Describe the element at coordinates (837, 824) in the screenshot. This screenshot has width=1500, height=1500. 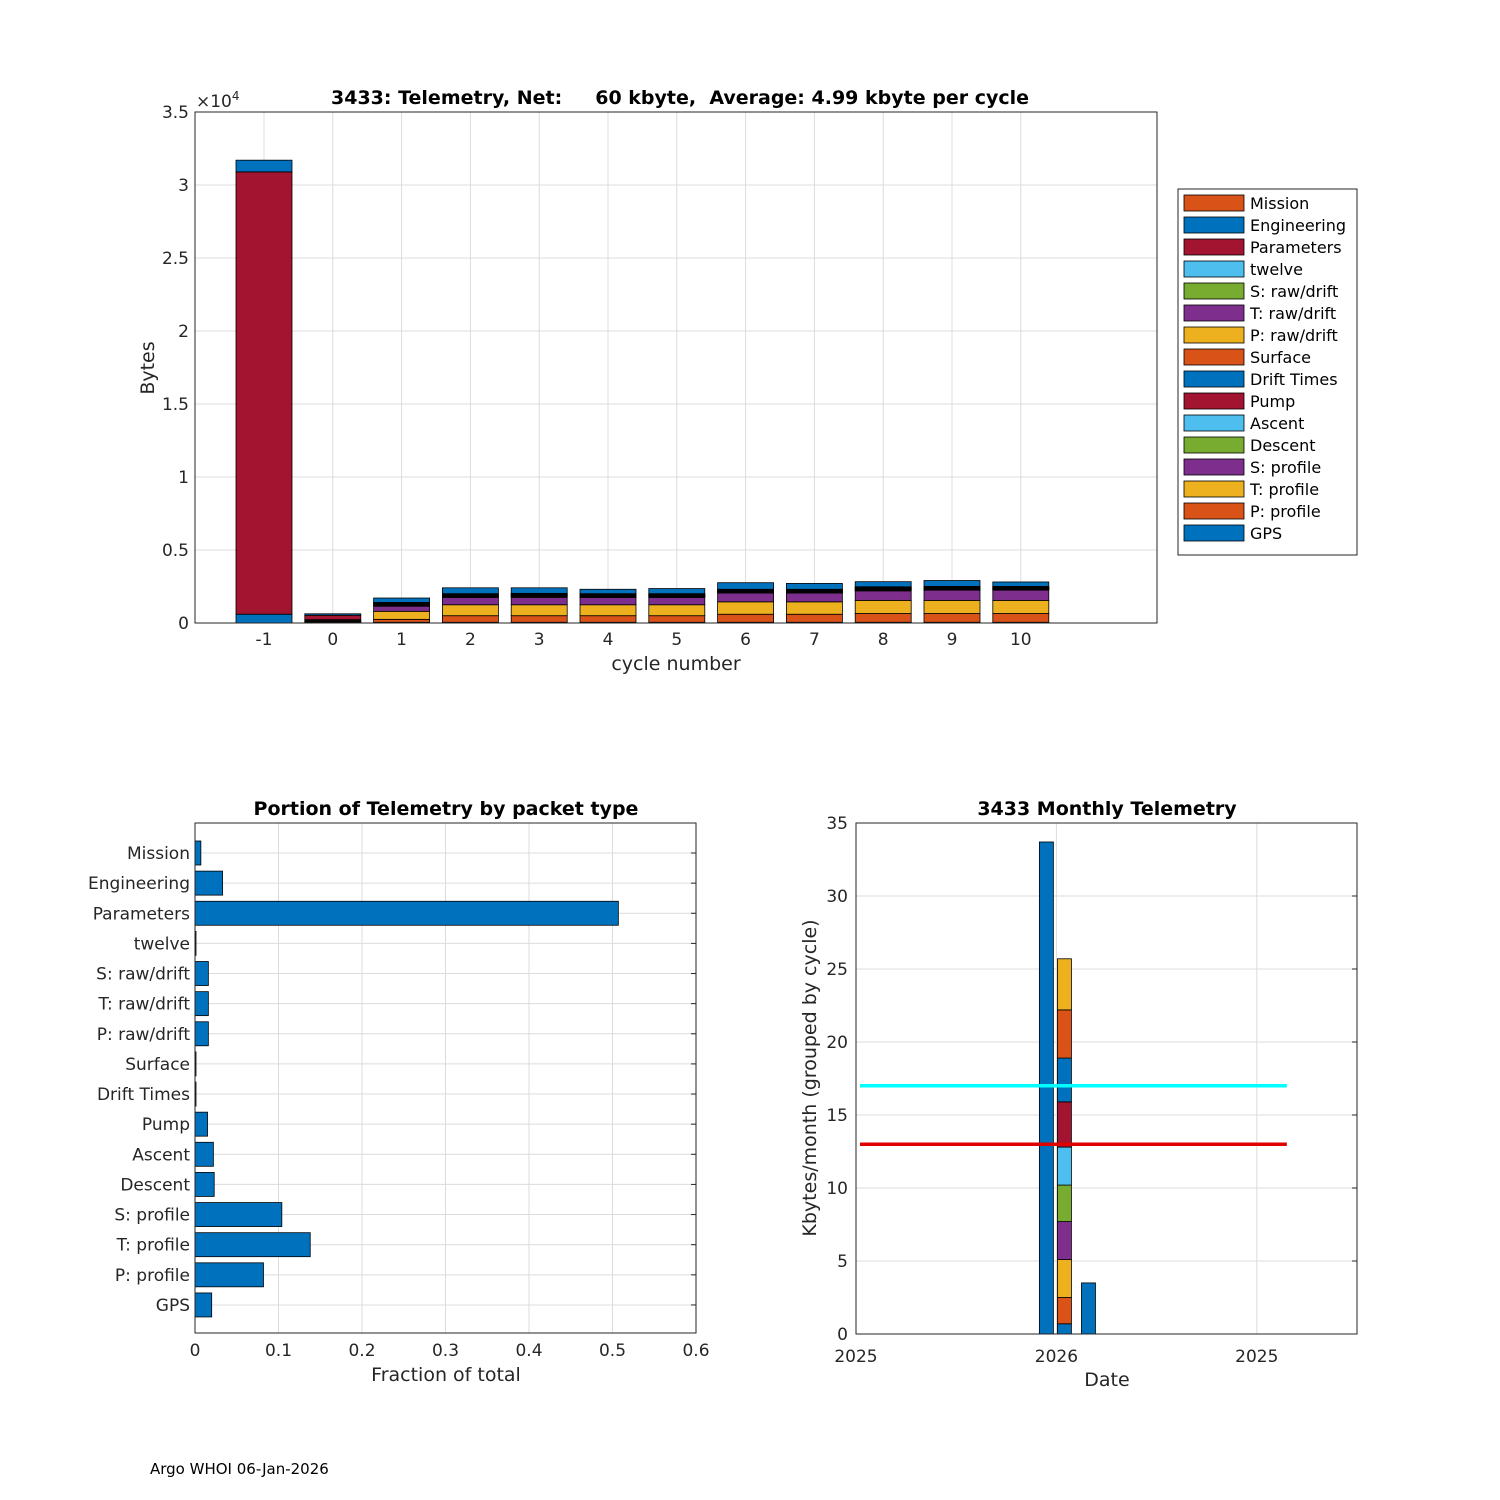
I see `br-ytick-label: 35` at that location.